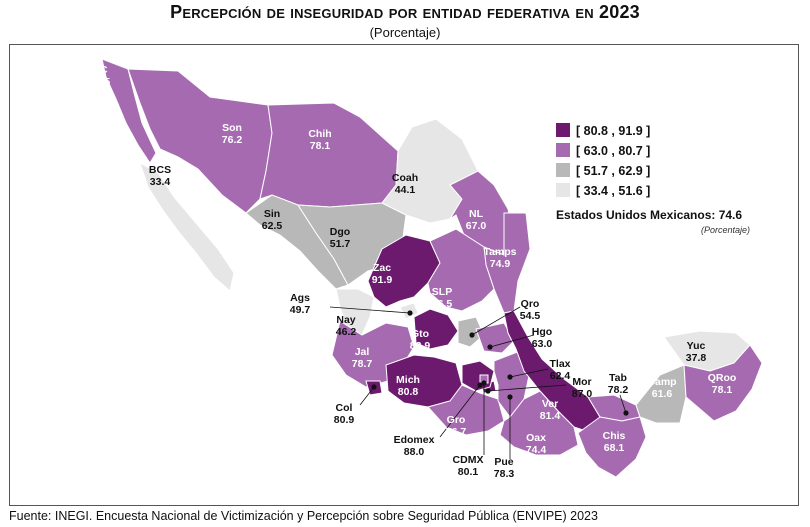  Describe the element at coordinates (436, 329) in the screenshot. I see `state-shape-gto` at that location.